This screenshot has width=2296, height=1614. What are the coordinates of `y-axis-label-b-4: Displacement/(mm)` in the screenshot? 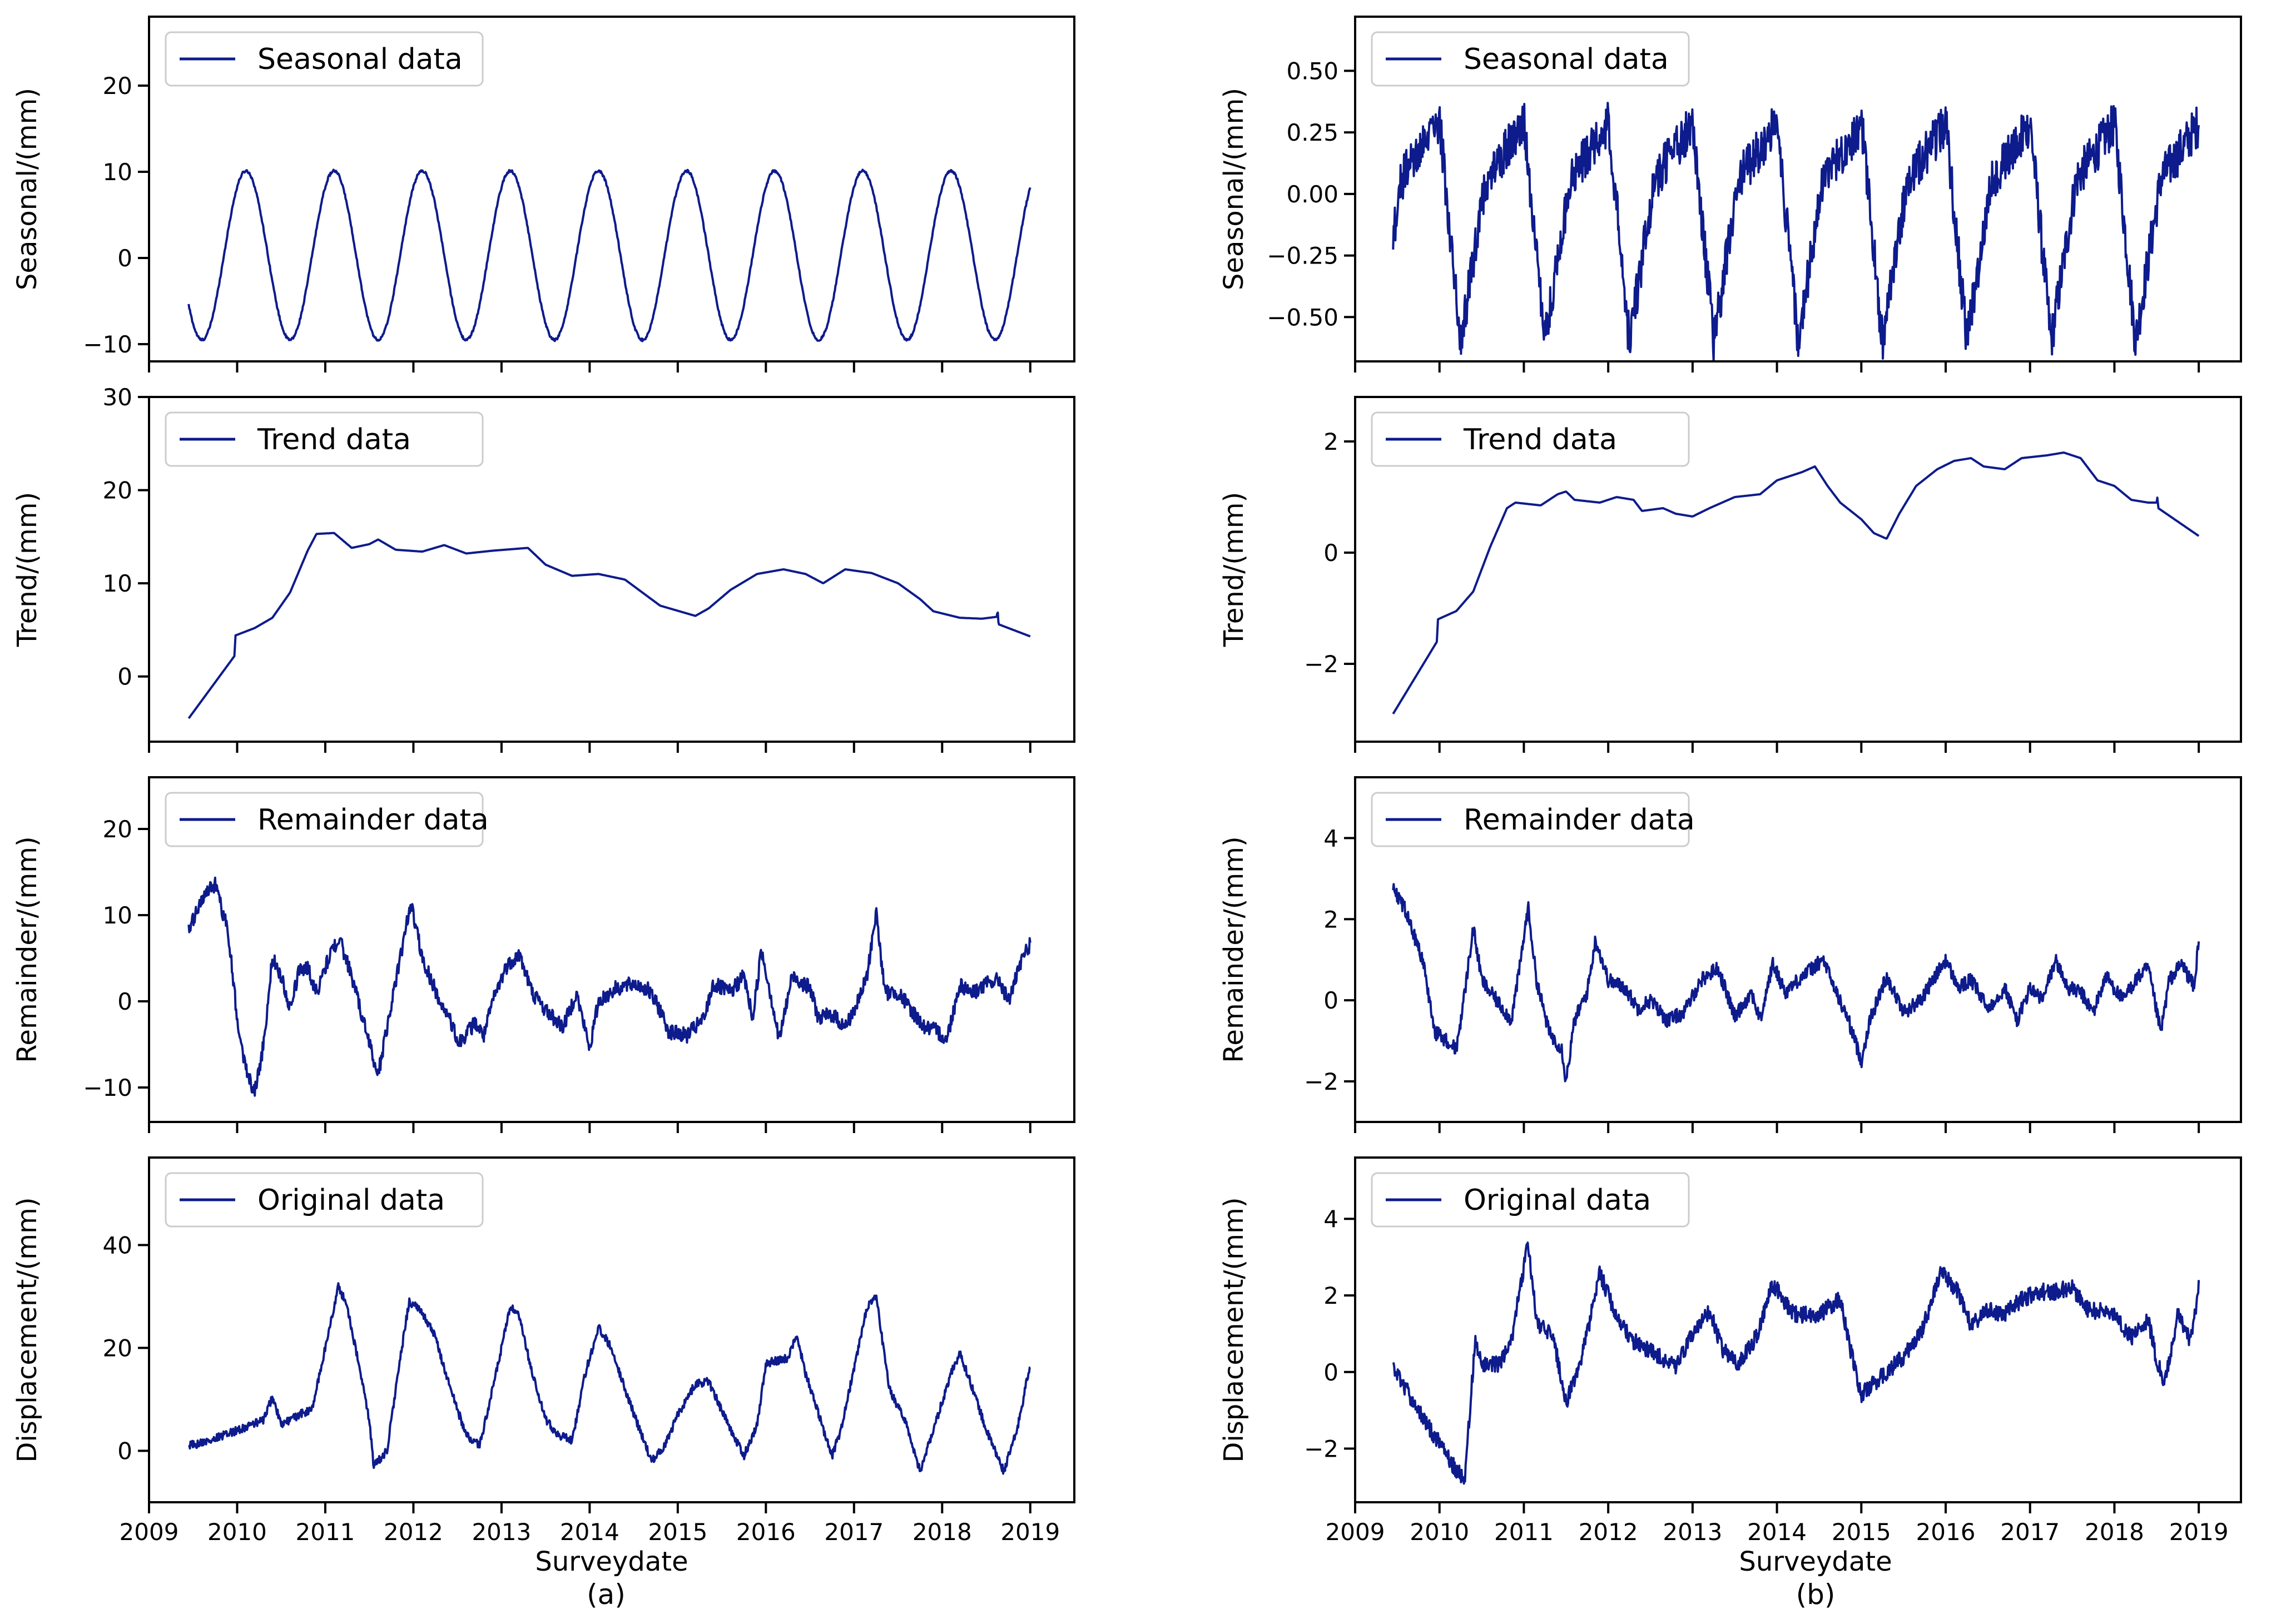 It's located at (1233, 1329).